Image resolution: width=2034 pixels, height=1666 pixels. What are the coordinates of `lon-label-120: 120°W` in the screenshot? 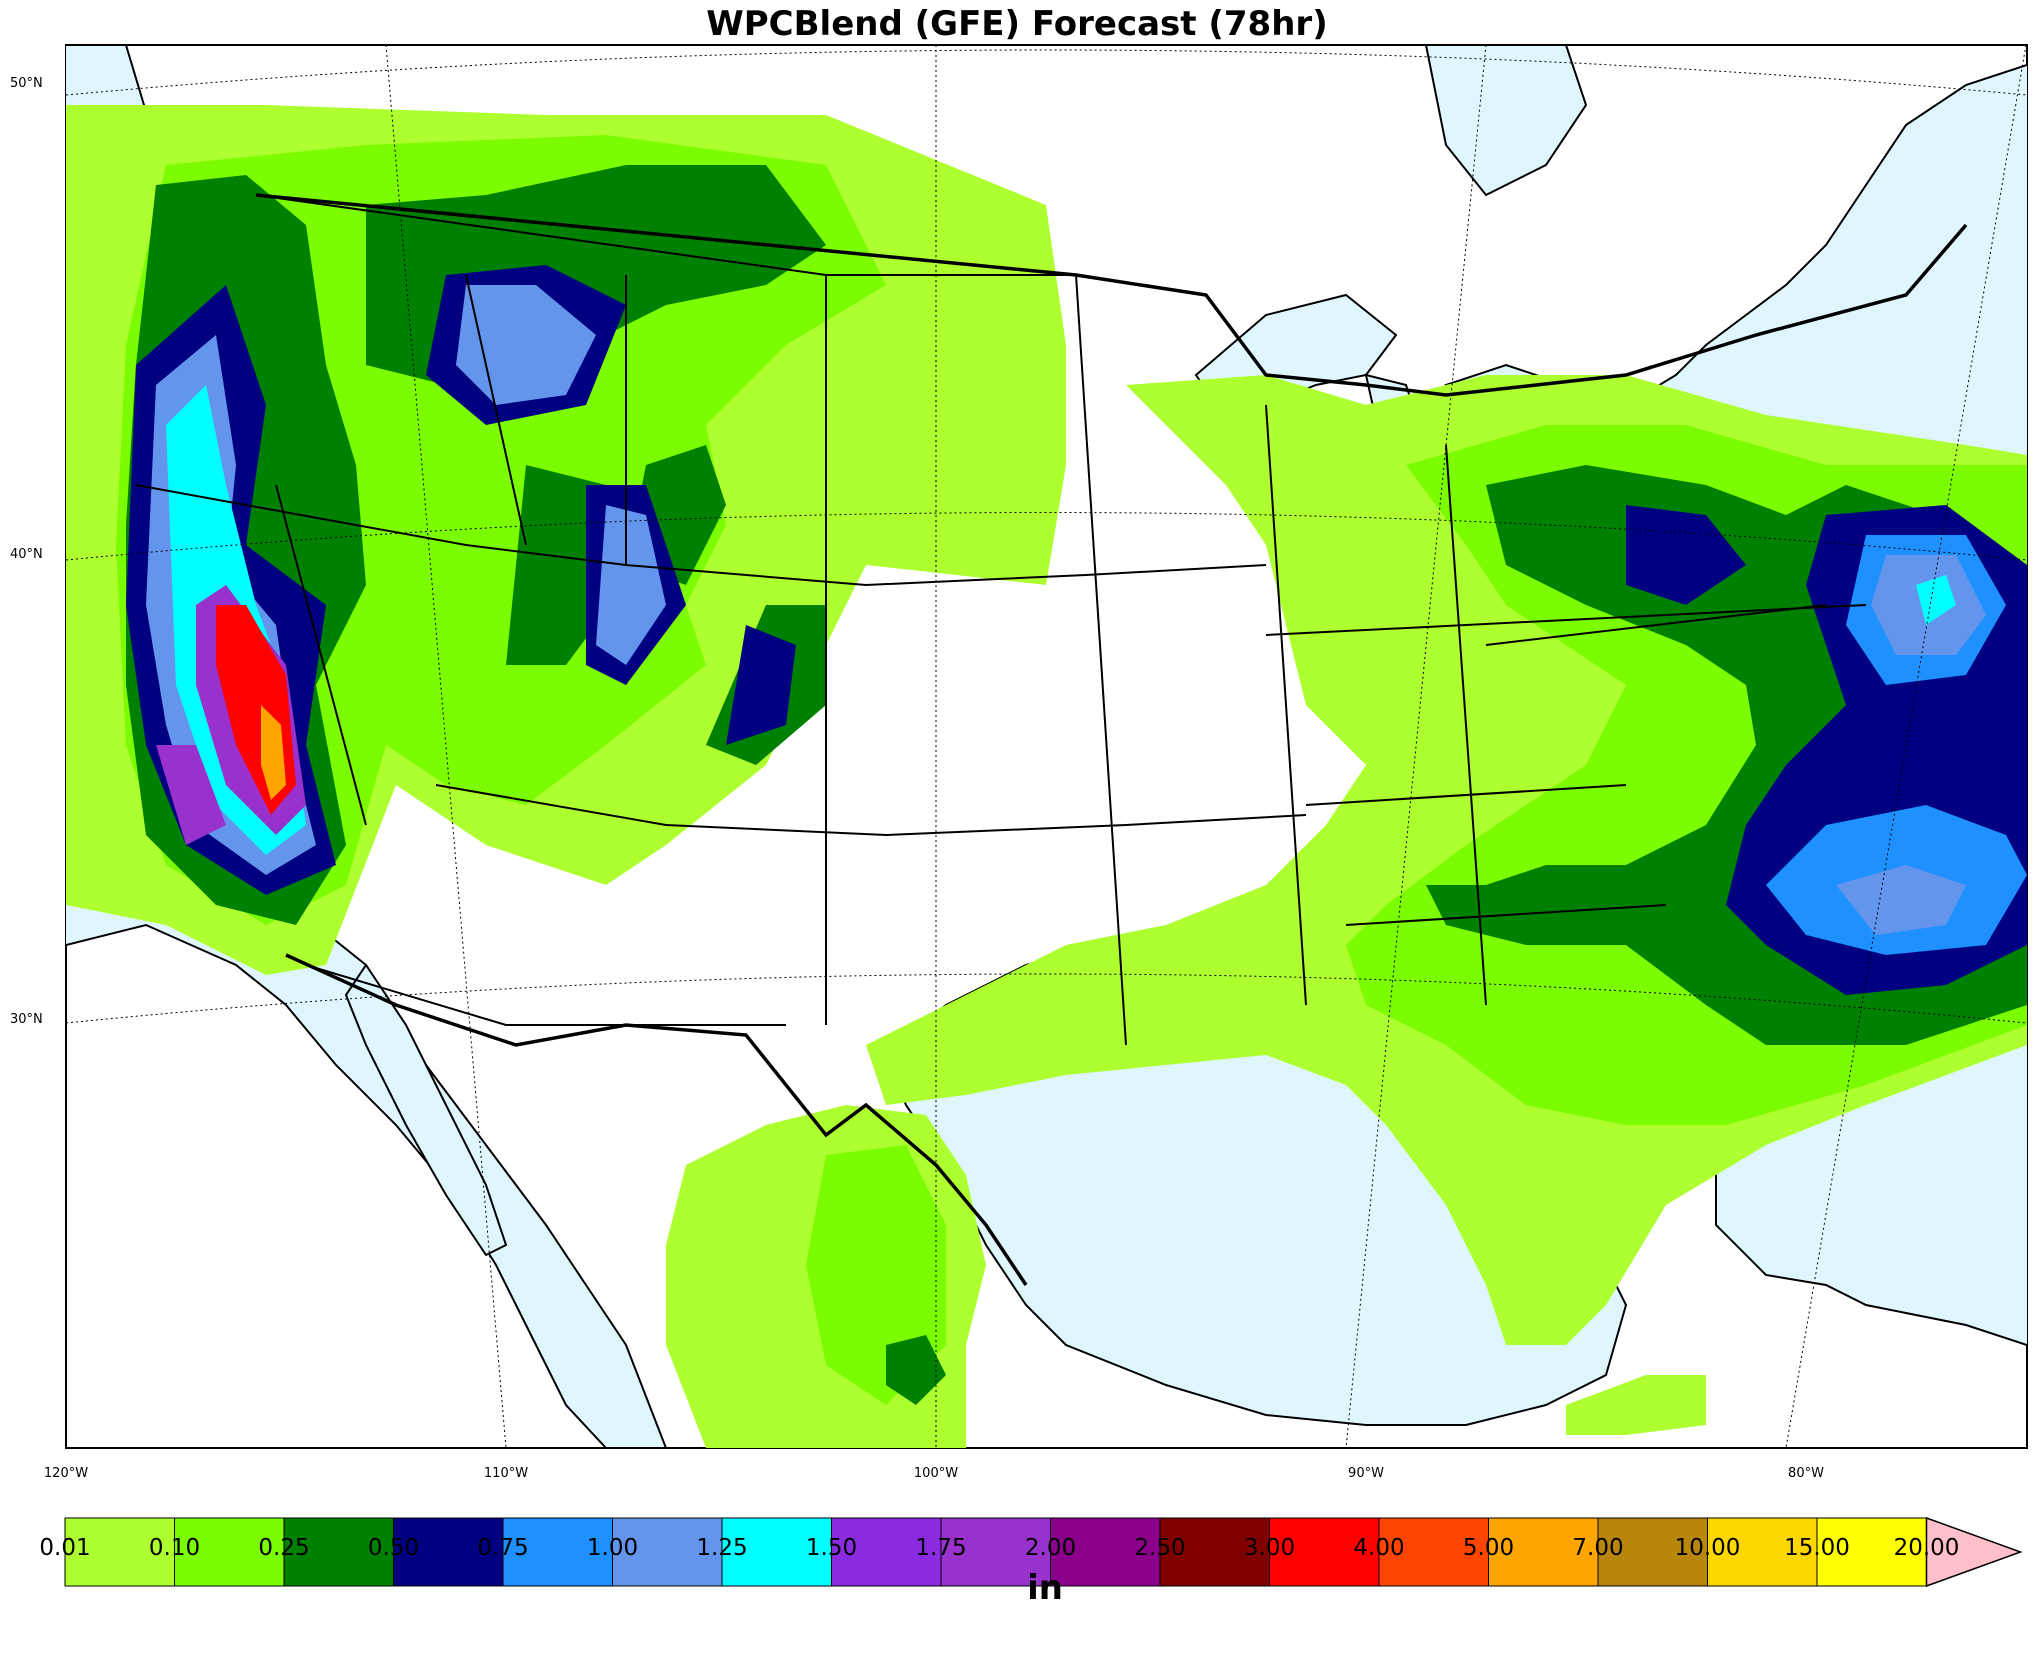 It's located at (66, 1473).